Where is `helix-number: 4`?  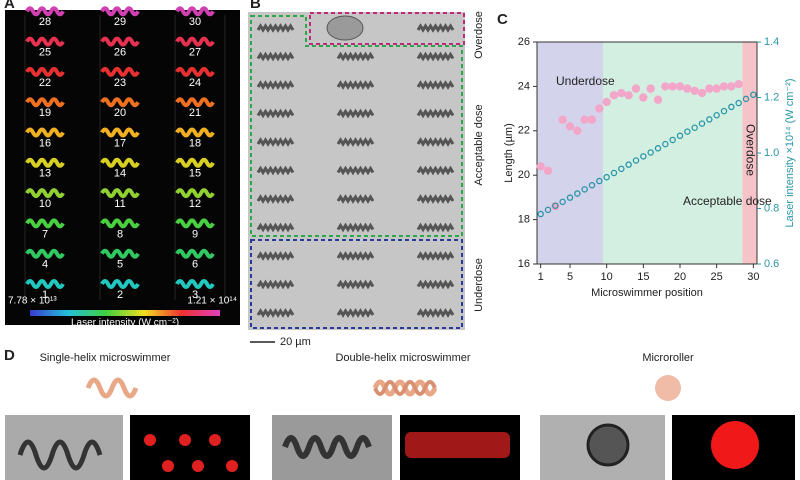 helix-number: 4 is located at coordinates (45, 265).